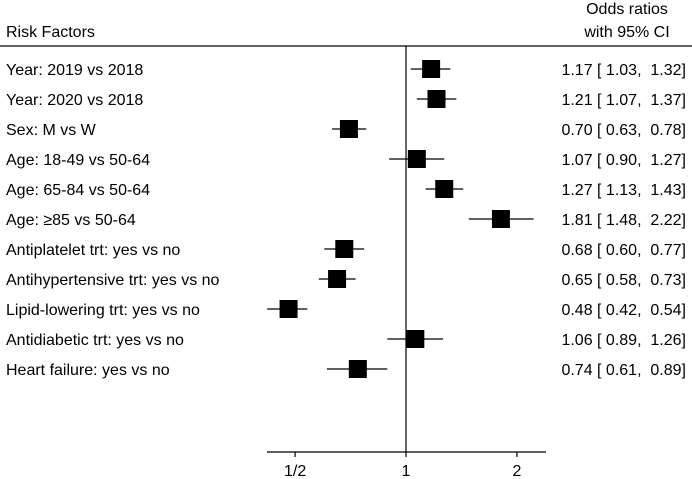  Describe the element at coordinates (623, 280) in the screenshot. I see `row-or-ci: 0.65 [ 0.58, 0.73]` at that location.